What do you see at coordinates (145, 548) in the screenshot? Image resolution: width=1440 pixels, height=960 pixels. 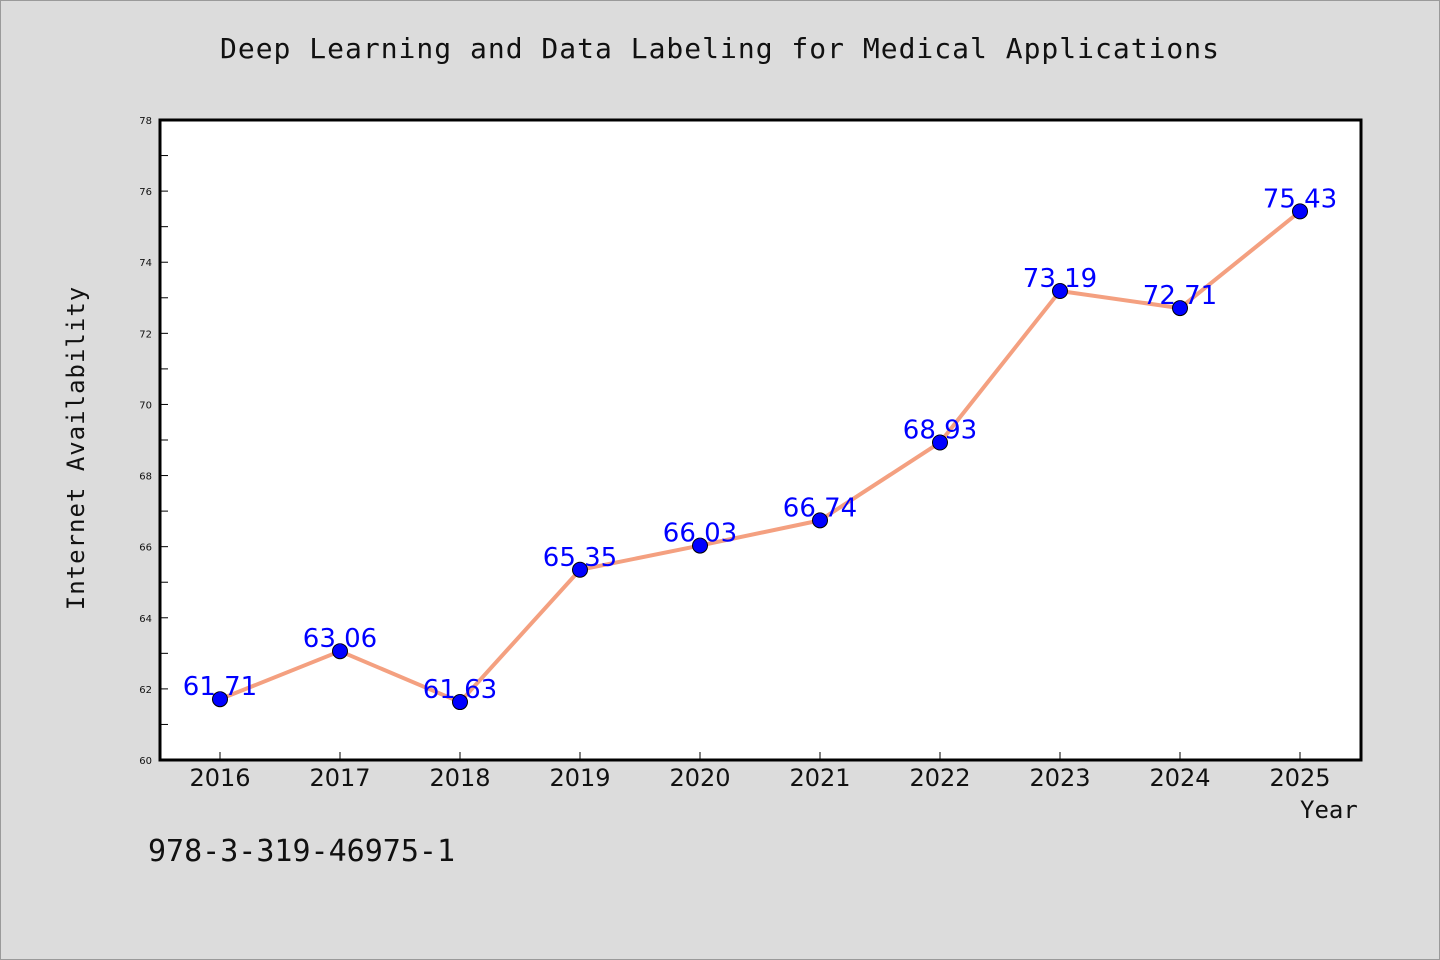 I see `y-tick-label: 66` at bounding box center [145, 548].